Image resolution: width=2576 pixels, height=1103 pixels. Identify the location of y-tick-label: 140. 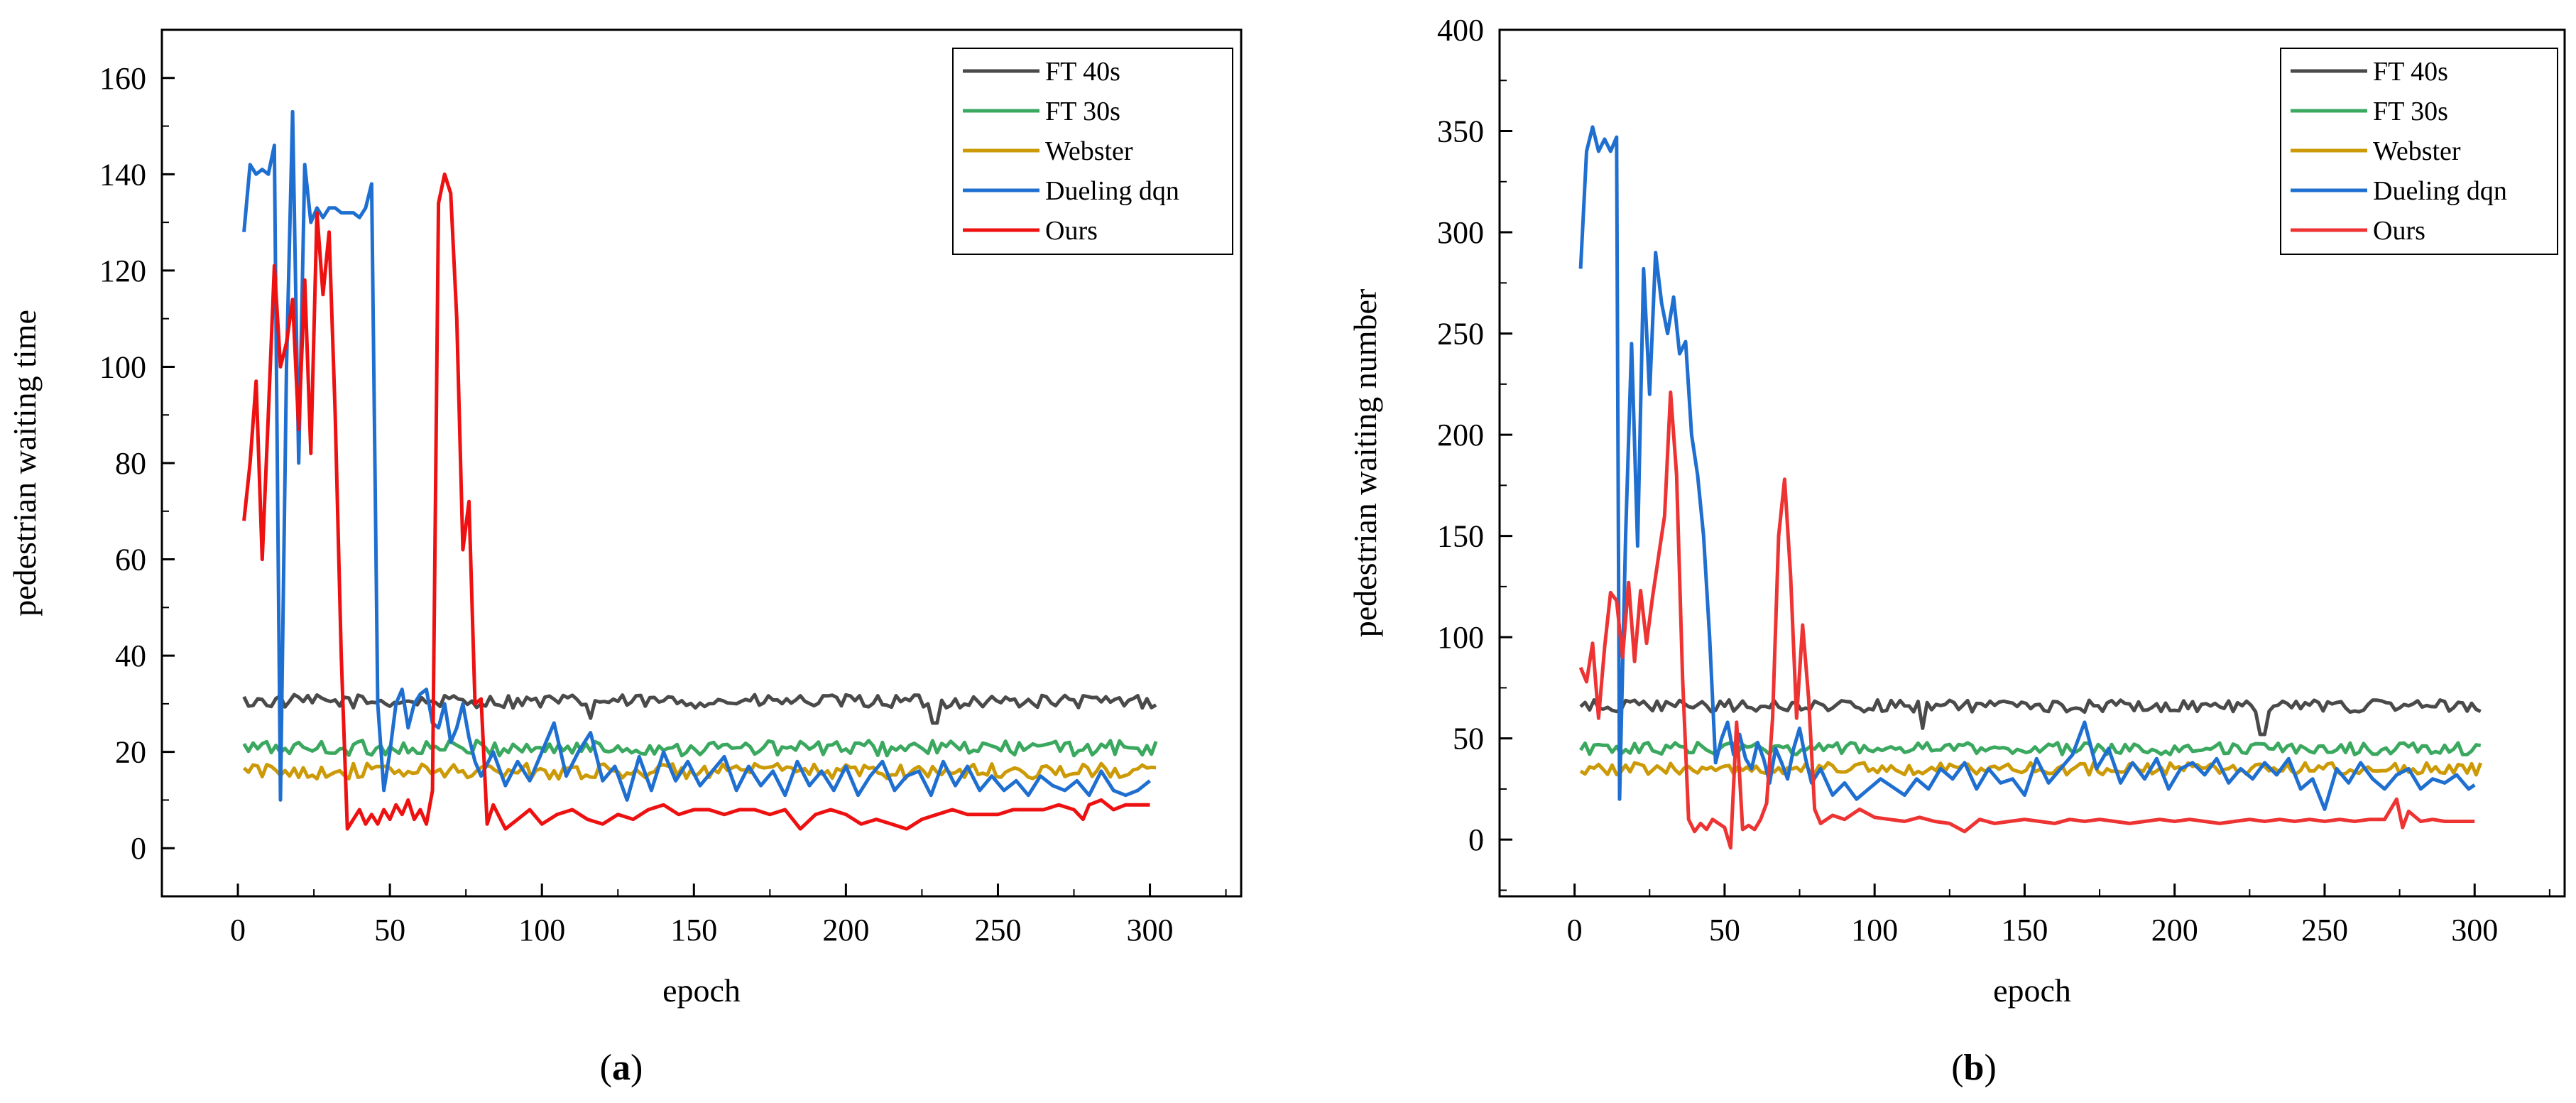
(122, 174).